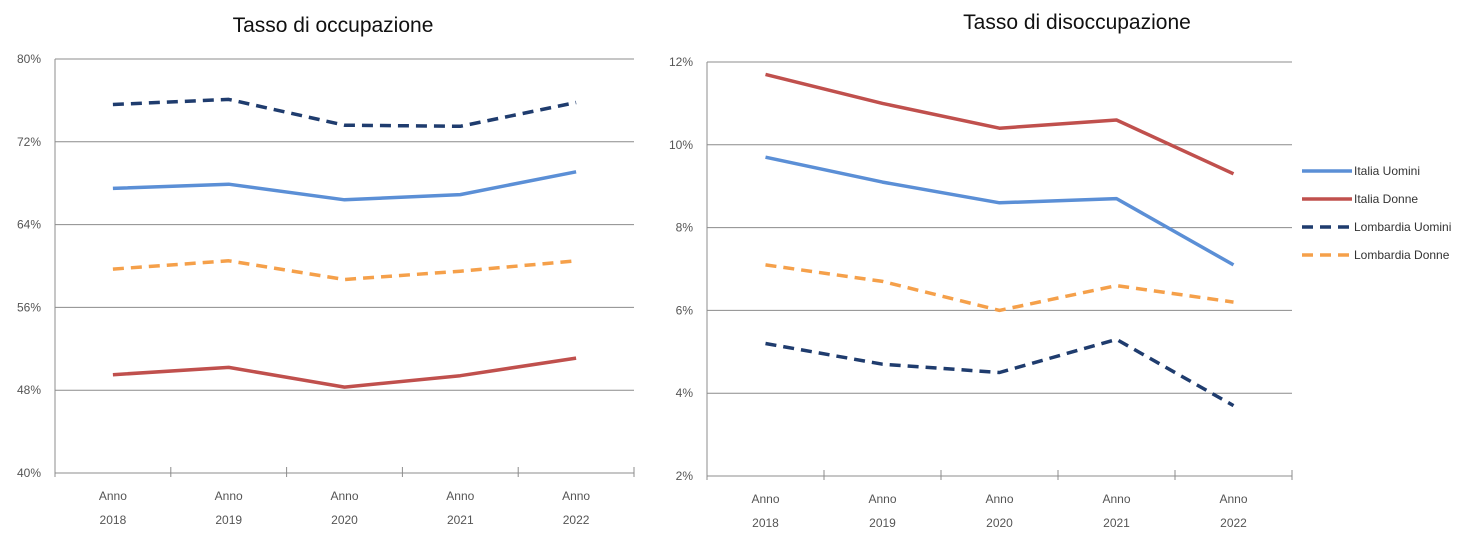 The image size is (1484, 535). I want to click on chart-title-disoccupazione: Tasso di disoccupazione, so click(1077, 22).